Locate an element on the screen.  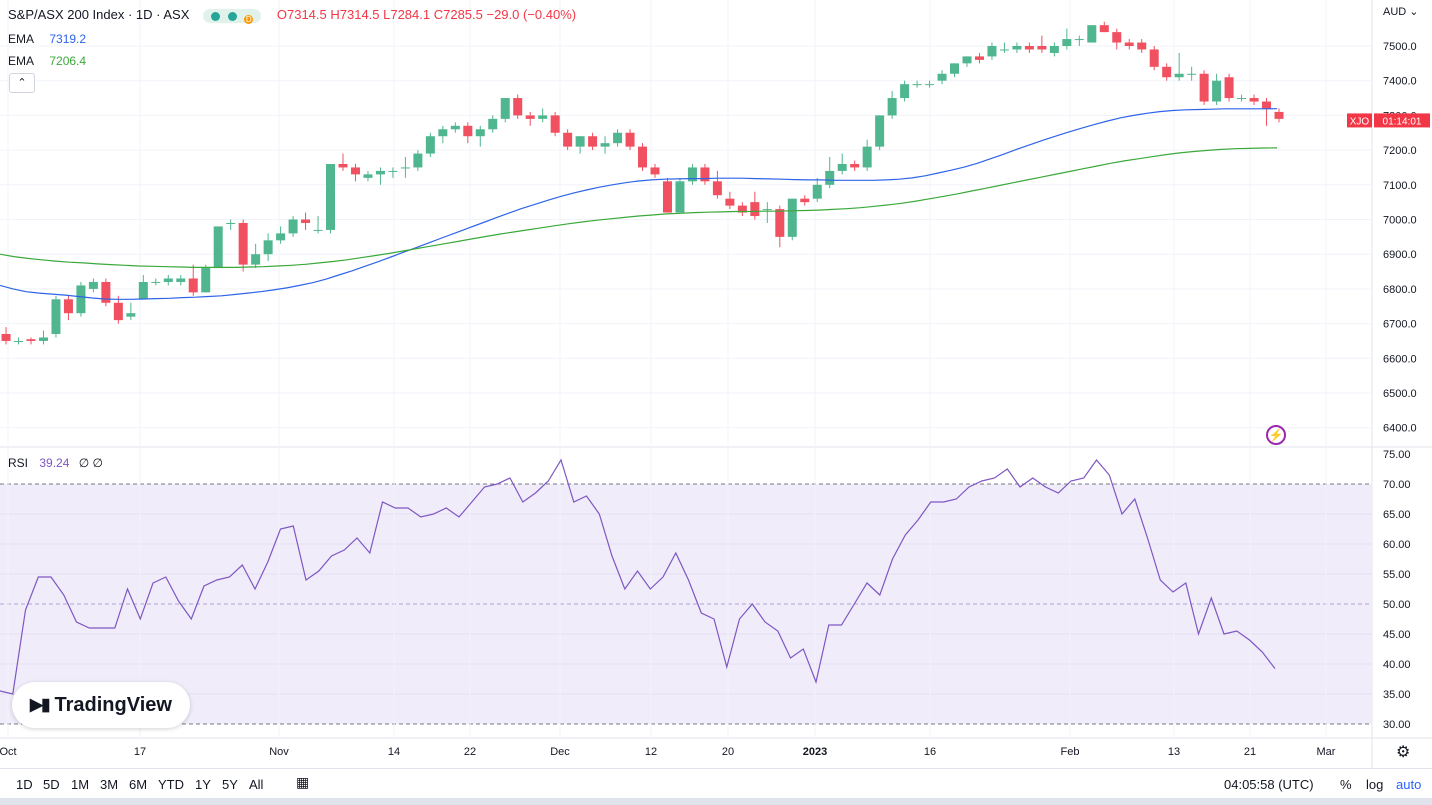
time-tick-label: 16 is located at coordinates (930, 752).